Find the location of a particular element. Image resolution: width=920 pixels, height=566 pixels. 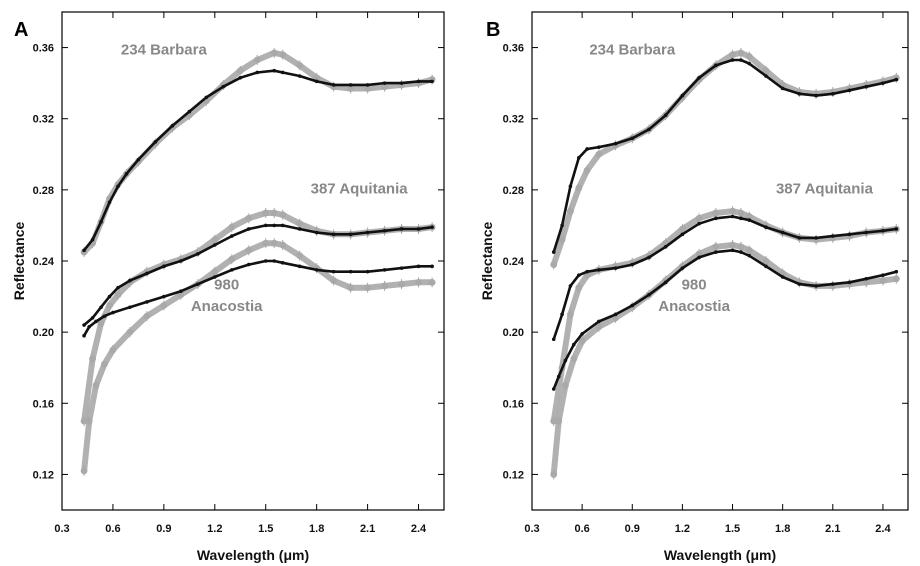

panel-letter: A is located at coordinates (21, 30).